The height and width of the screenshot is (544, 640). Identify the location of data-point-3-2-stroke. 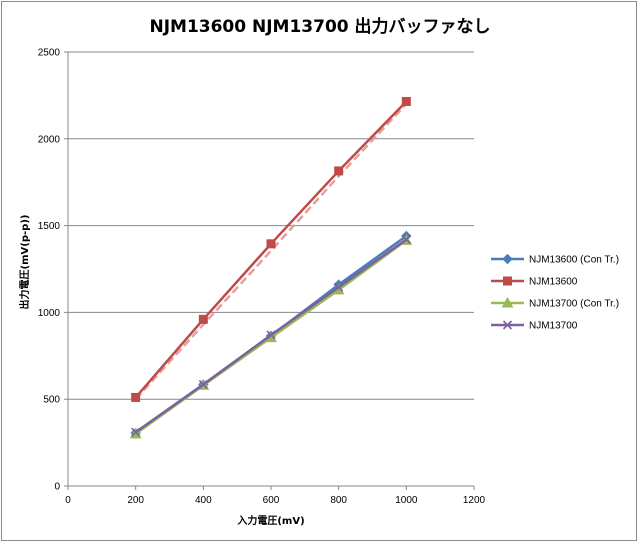
(271, 335).